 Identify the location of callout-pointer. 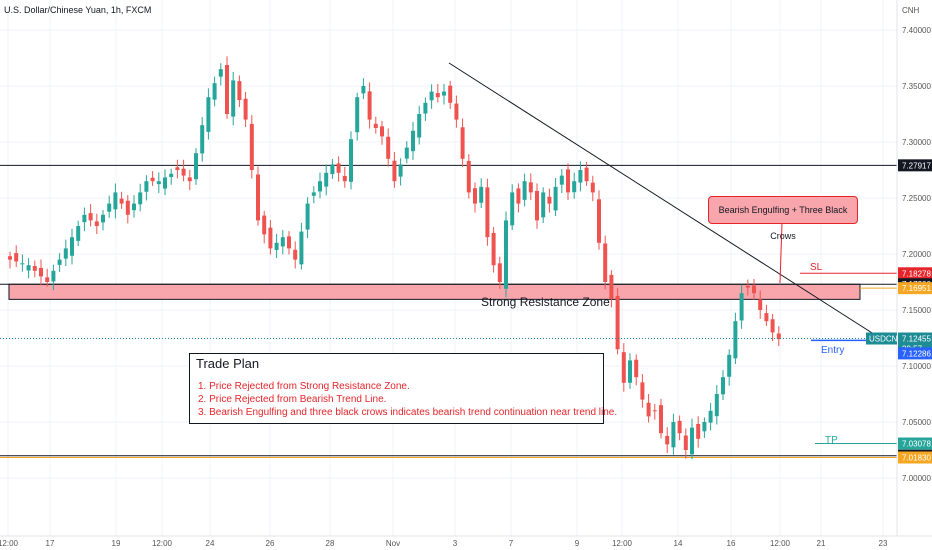
(781, 253).